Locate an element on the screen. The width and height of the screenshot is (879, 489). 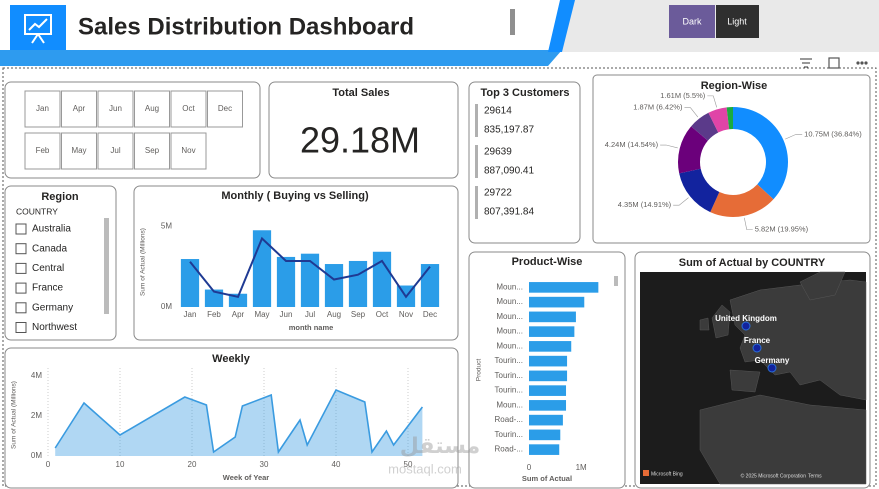
month-label: Dec is located at coordinates (225, 108).